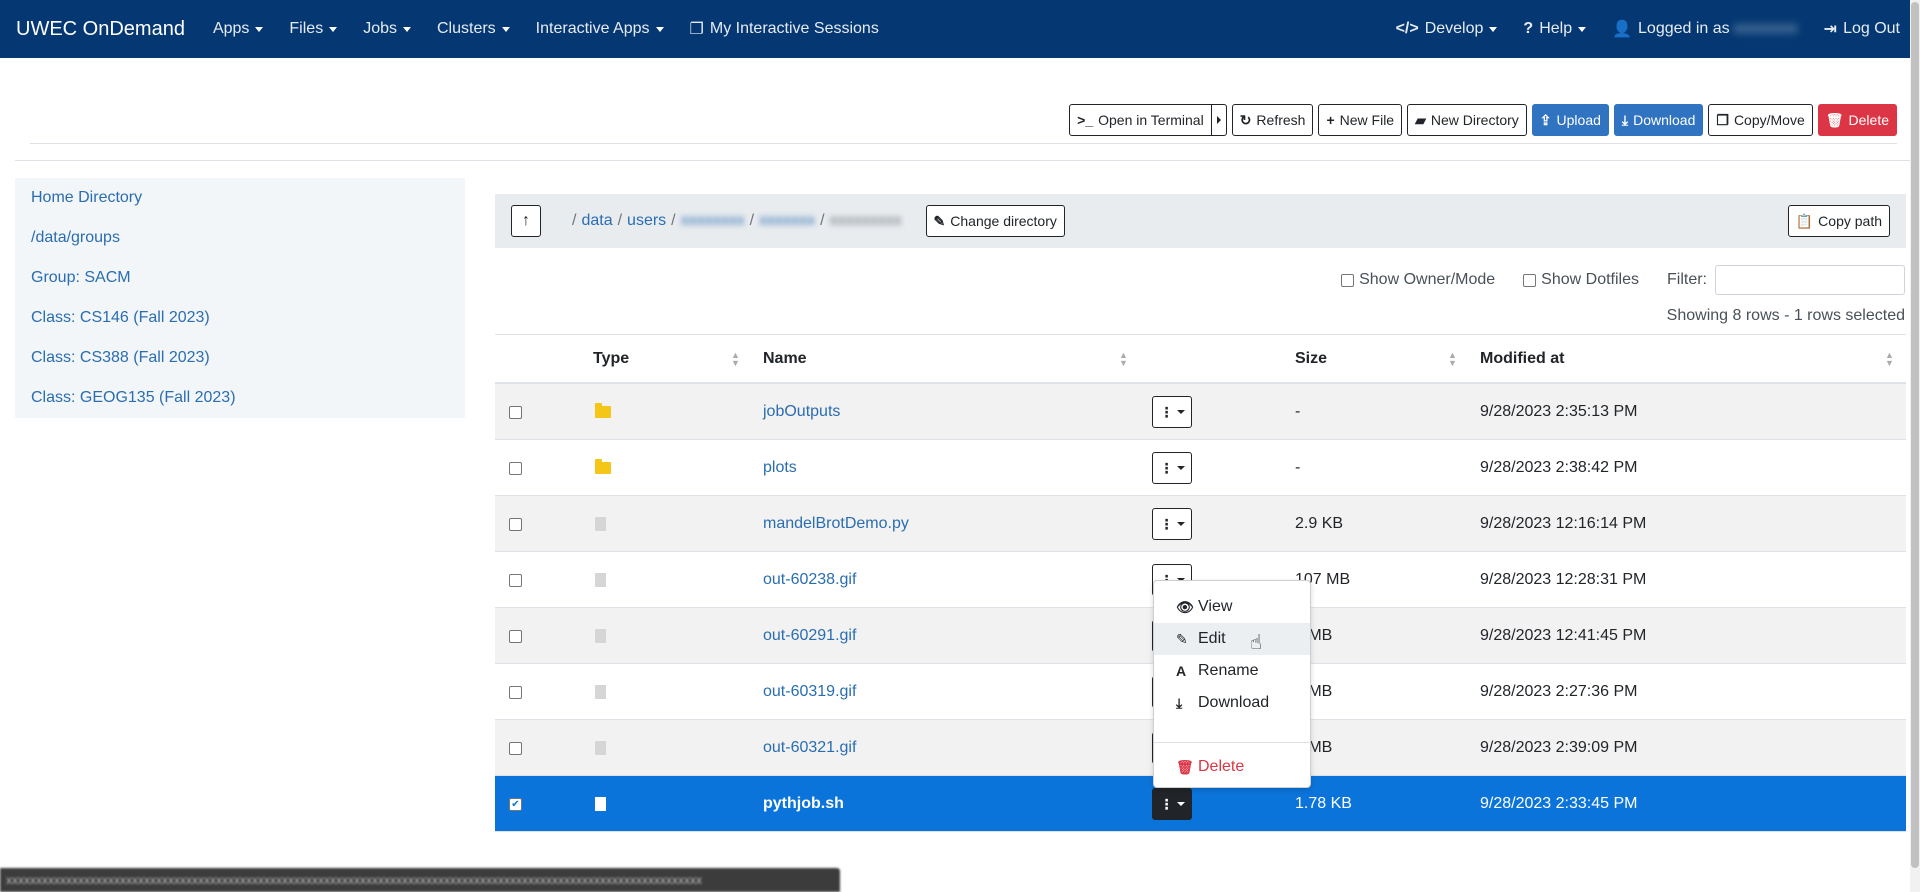 The height and width of the screenshot is (892, 1920). Describe the element at coordinates (1218, 120) in the screenshot. I see `terminal-options-toggle` at that location.